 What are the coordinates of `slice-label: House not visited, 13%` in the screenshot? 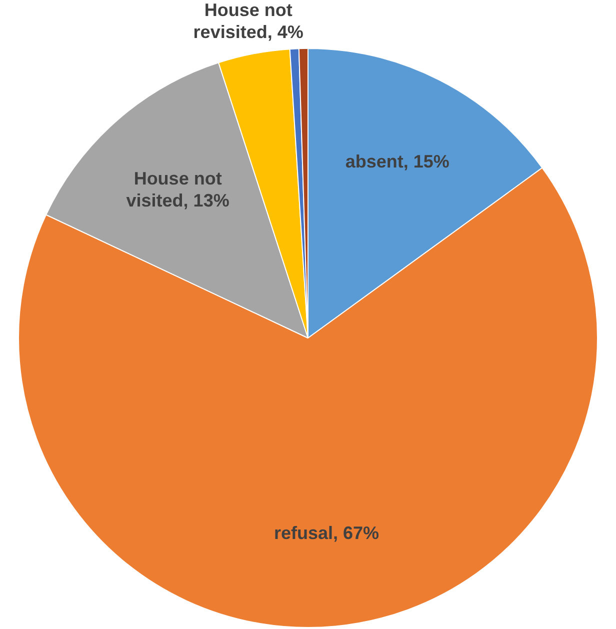 It's located at (178, 189).